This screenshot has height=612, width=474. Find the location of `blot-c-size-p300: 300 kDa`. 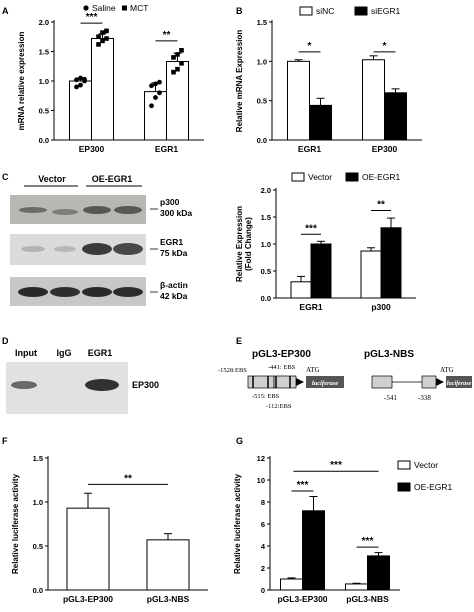

blot-c-size-p300: 300 kDa is located at coordinates (176, 213).